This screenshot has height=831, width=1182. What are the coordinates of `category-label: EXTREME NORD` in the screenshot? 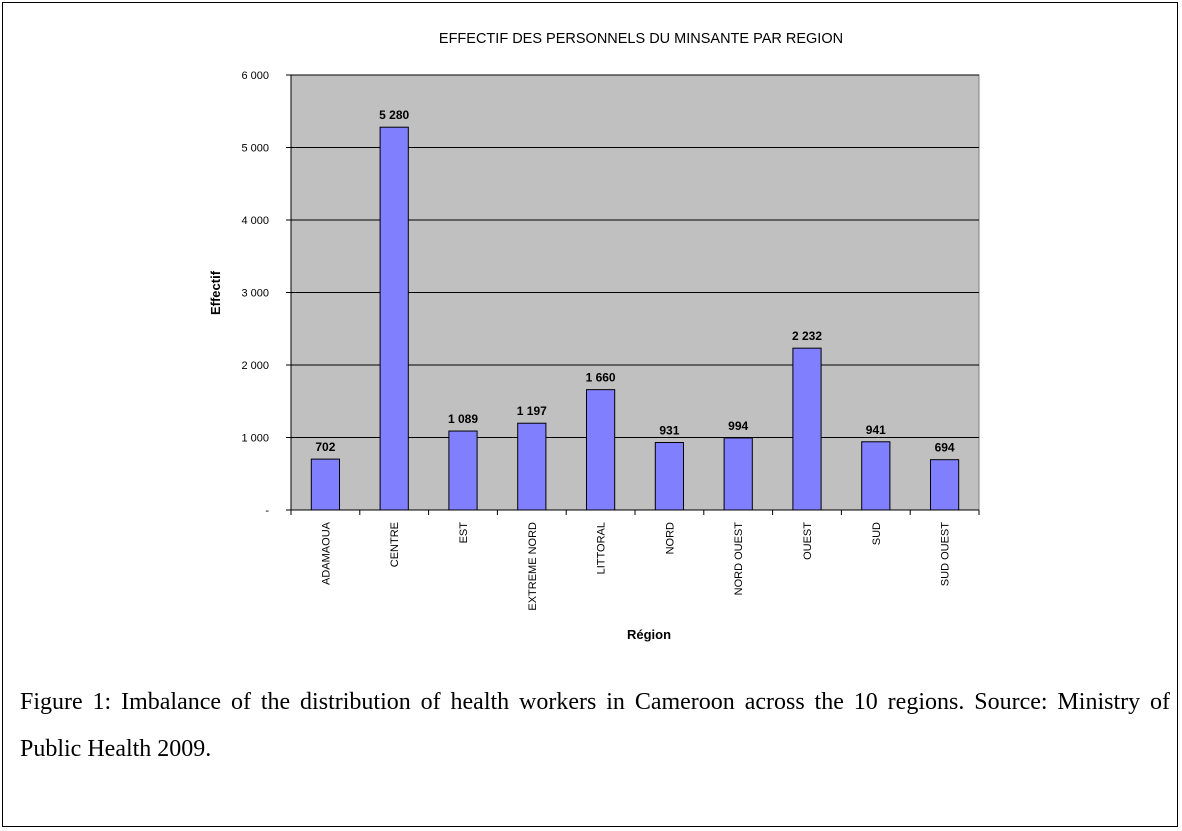 It's located at (533, 566).